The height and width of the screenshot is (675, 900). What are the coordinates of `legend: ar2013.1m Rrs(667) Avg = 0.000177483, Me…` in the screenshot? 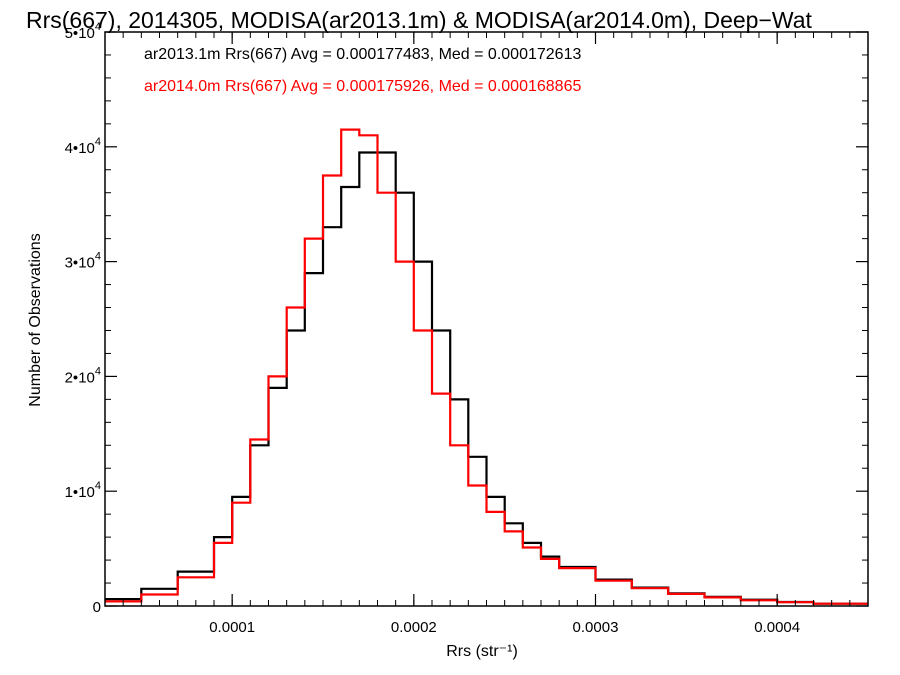 It's located at (362, 70).